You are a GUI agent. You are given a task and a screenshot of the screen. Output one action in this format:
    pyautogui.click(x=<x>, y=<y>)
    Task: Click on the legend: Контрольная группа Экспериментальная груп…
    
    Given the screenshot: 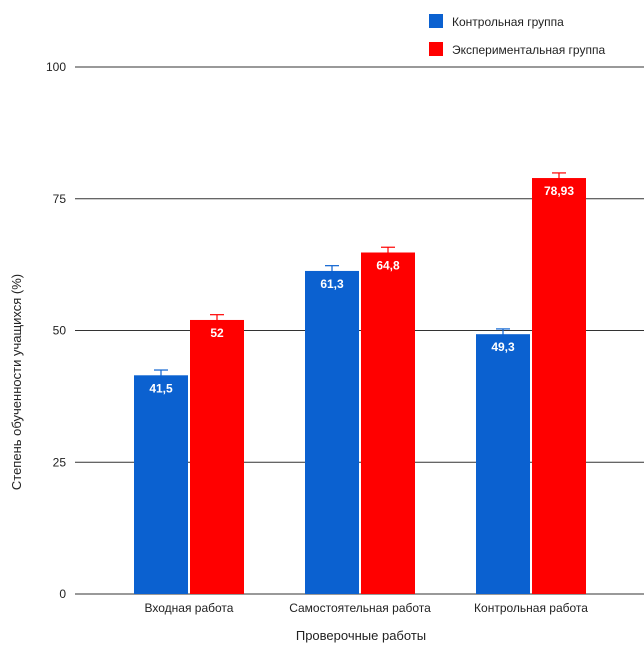 What is the action you would take?
    pyautogui.click(x=517, y=35)
    